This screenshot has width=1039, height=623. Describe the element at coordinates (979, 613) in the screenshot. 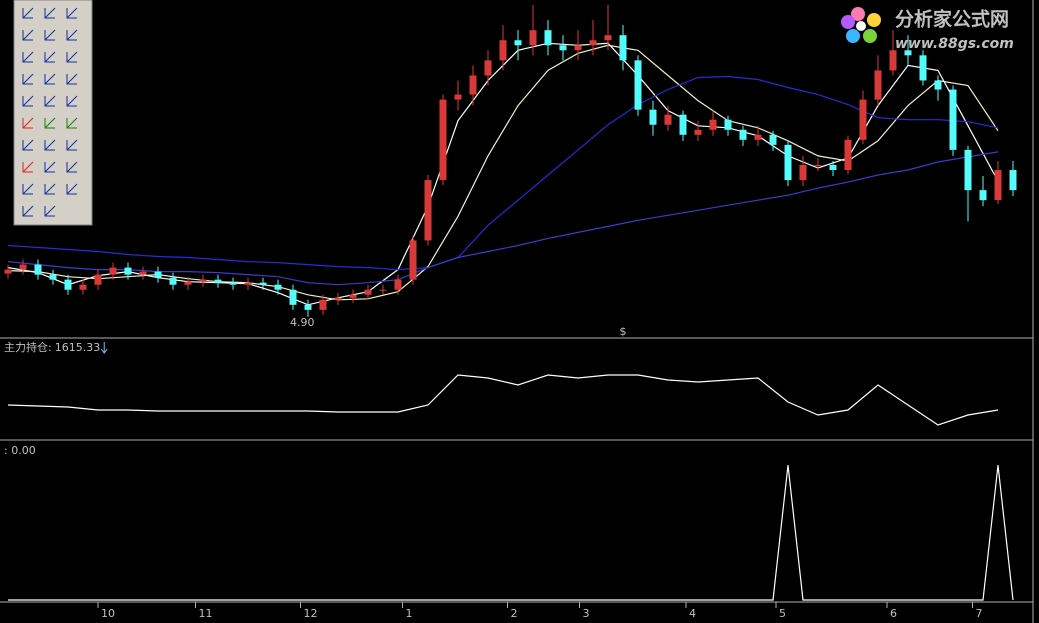

I see `x-tick-label: 7` at that location.